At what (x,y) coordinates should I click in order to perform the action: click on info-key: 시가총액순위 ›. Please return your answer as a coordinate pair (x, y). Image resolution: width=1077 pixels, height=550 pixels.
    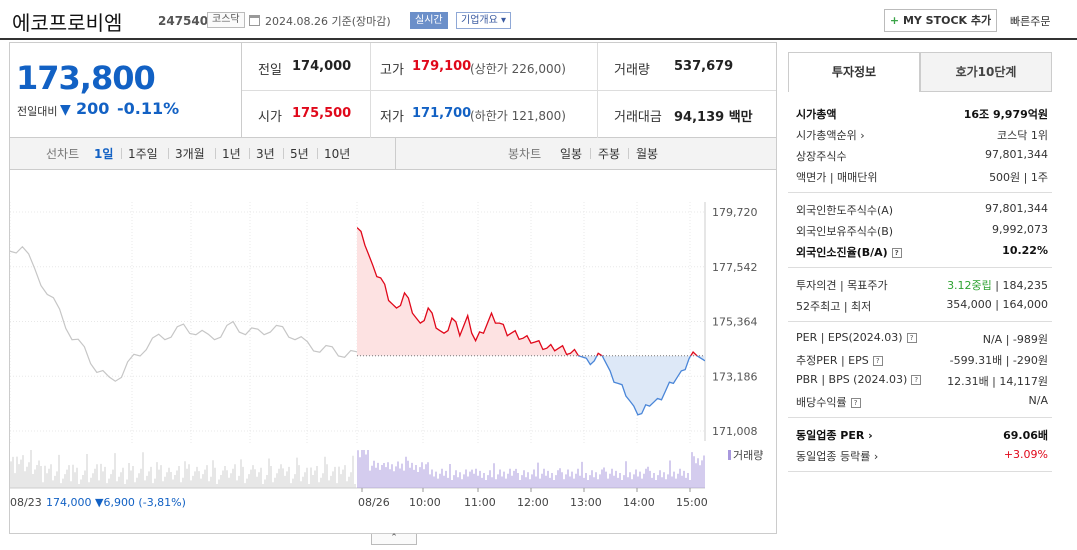
    Looking at the image, I should click on (830, 135).